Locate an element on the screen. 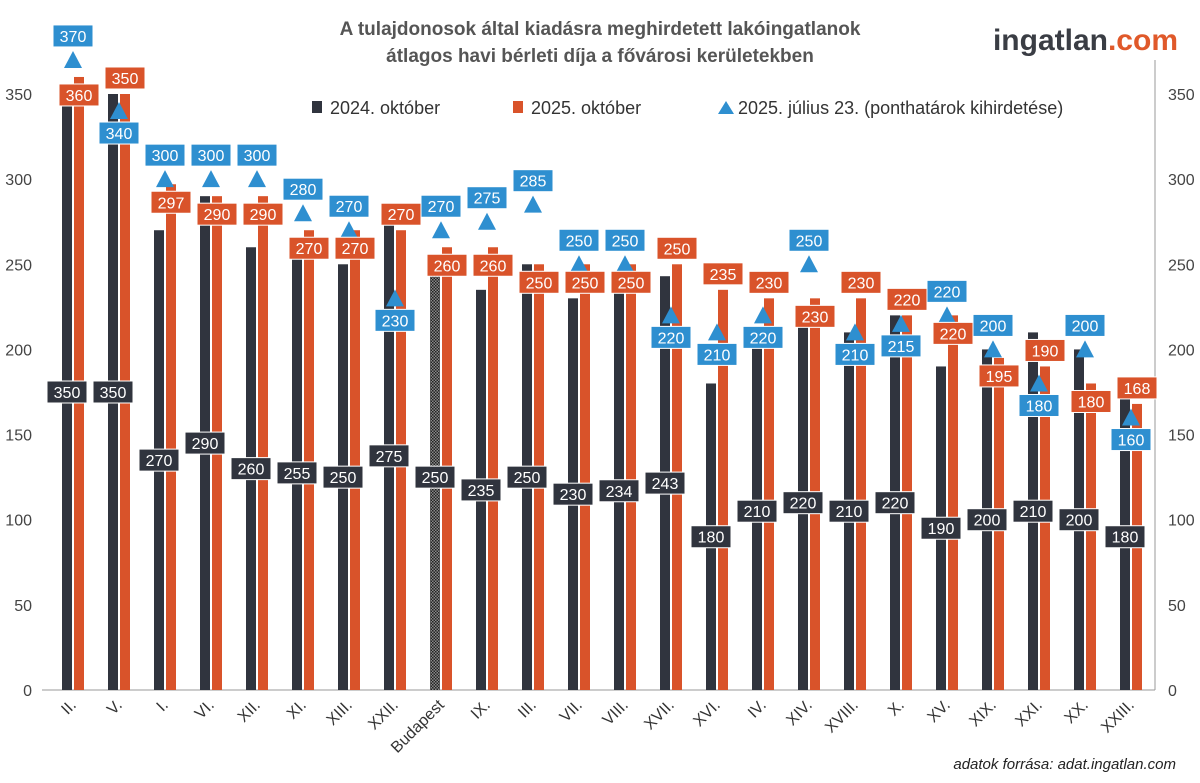  x-tick-label: XVII. is located at coordinates (659, 715).